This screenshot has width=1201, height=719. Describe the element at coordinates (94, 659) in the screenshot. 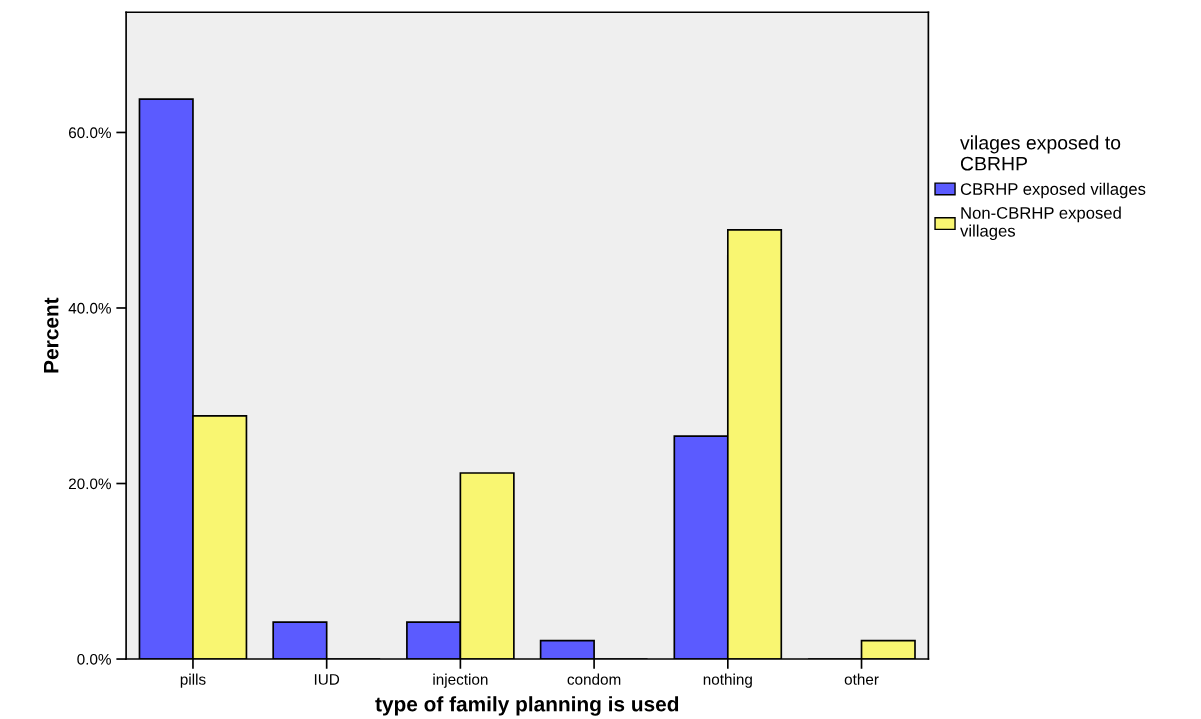

I see `y-tick-label: 0.0%` at that location.